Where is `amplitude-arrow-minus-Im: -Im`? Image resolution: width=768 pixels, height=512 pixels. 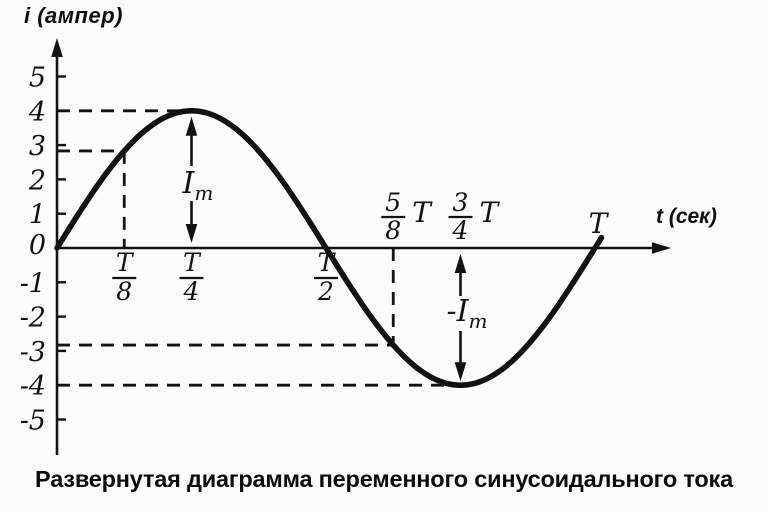 amplitude-arrow-minus-Im: -Im is located at coordinates (467, 318).